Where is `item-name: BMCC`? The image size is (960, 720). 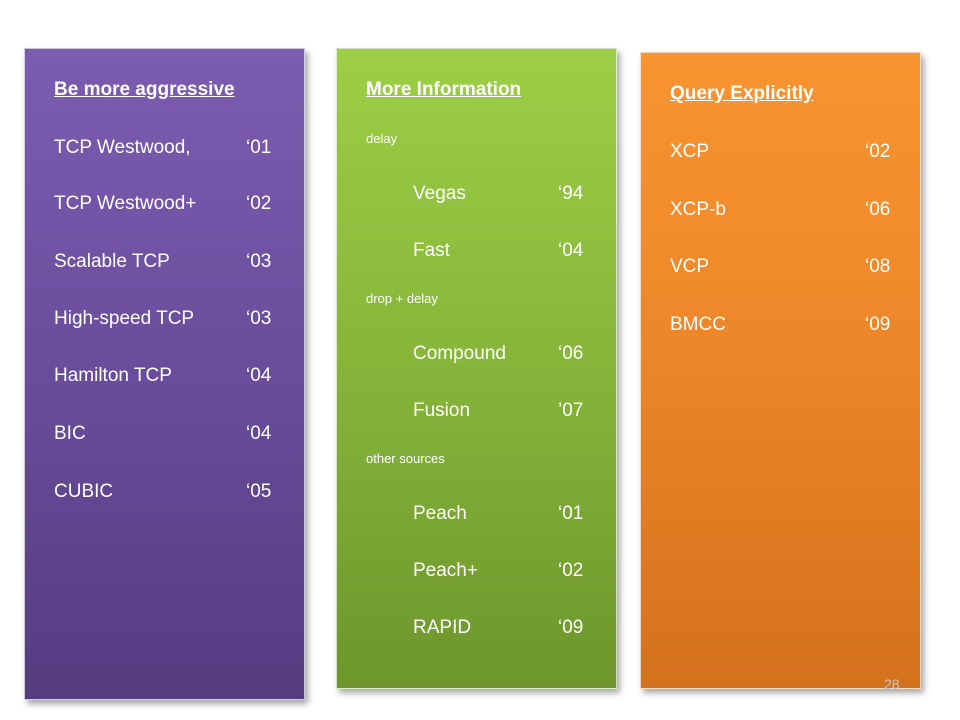 item-name: BMCC is located at coordinates (698, 324).